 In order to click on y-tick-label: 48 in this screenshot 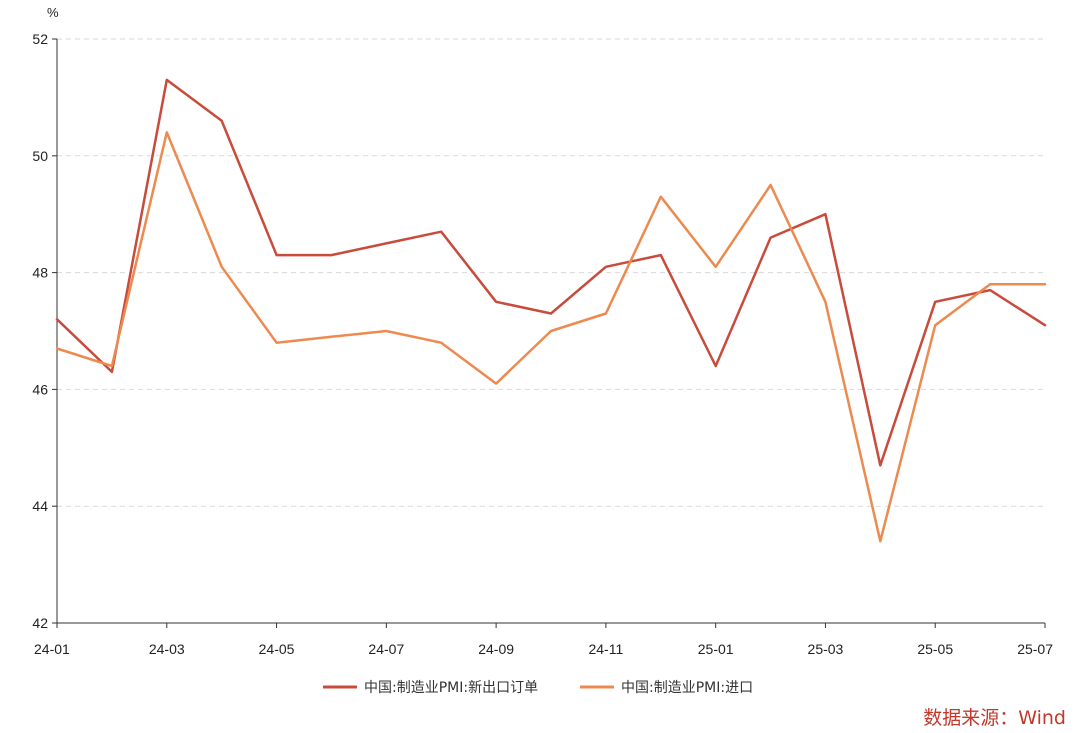, I will do `click(40, 273)`.